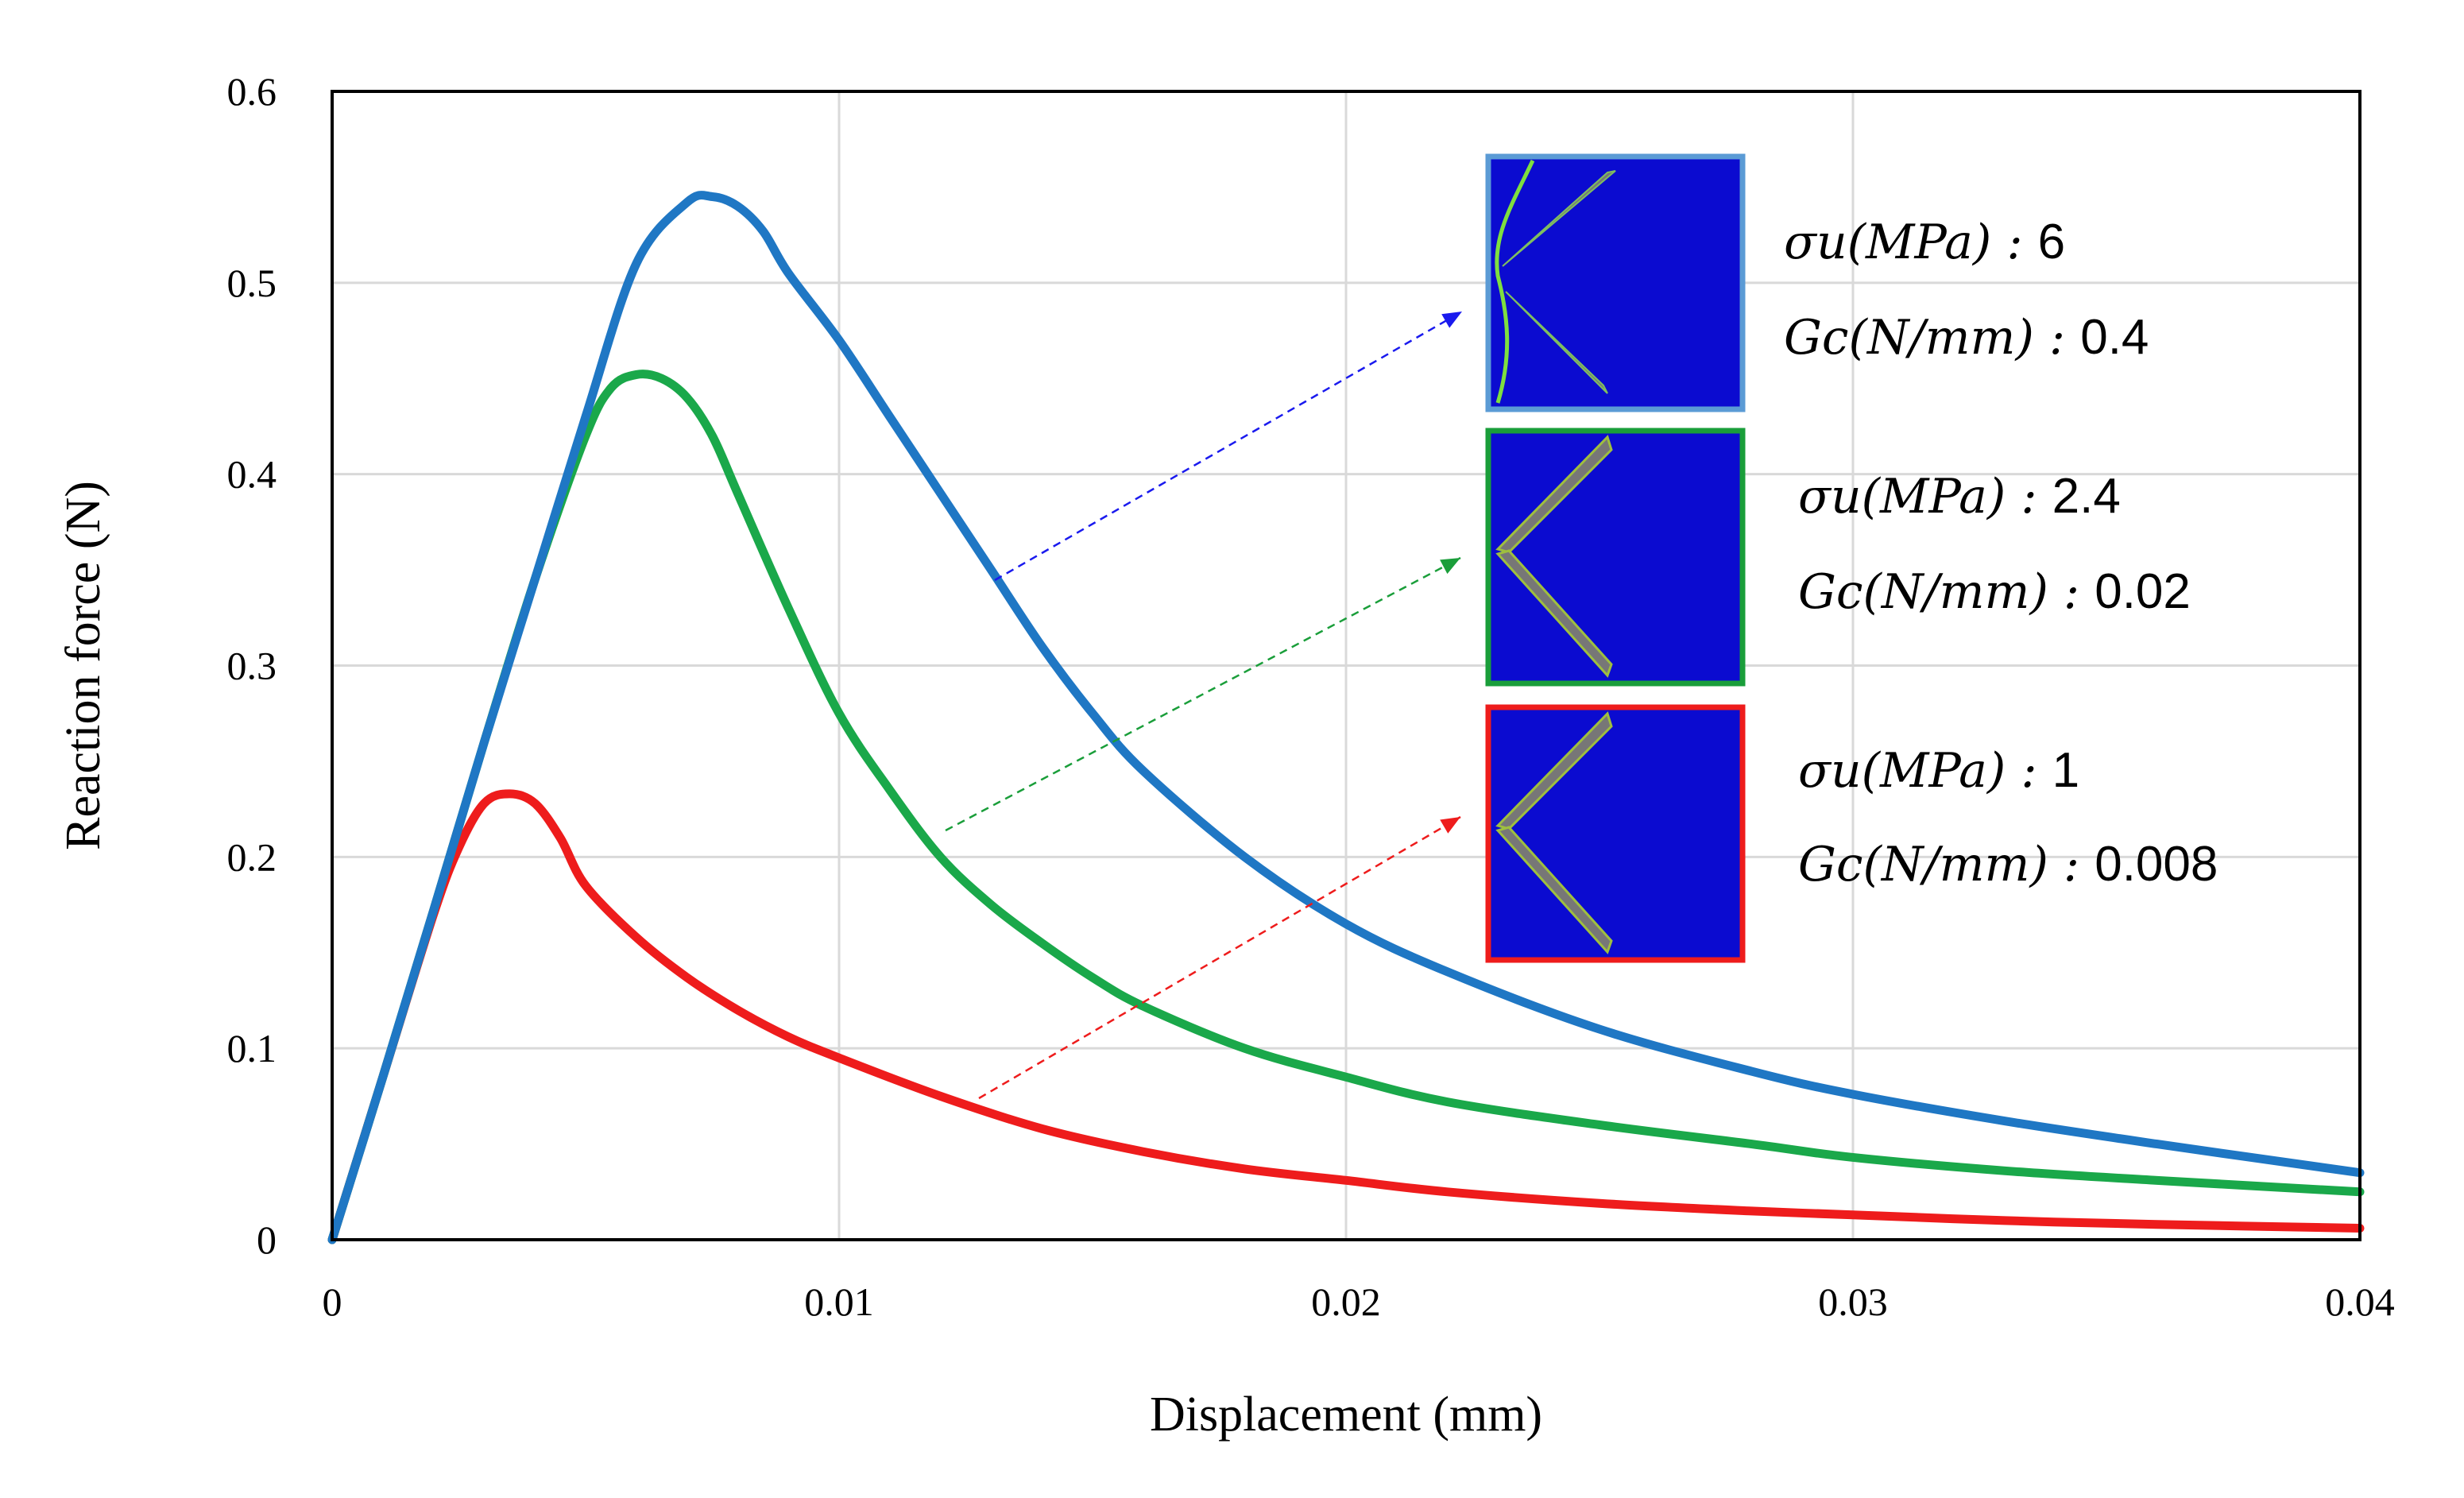 The width and height of the screenshot is (2464, 1498). What do you see at coordinates (2086, 496) in the screenshot?
I see `annotation-stress-value: 2.4` at bounding box center [2086, 496].